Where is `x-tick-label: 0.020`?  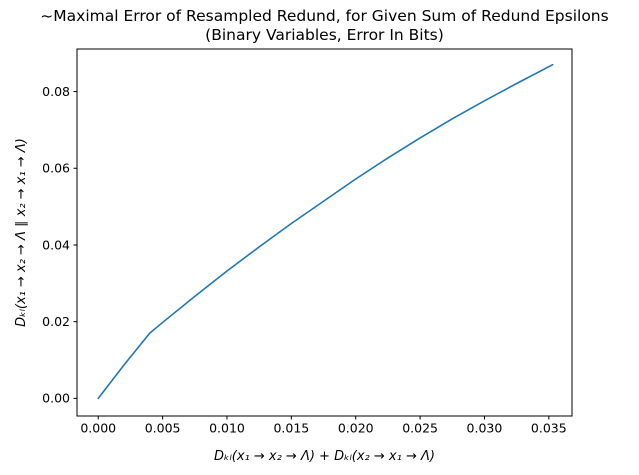 x-tick-label: 0.020 is located at coordinates (356, 428).